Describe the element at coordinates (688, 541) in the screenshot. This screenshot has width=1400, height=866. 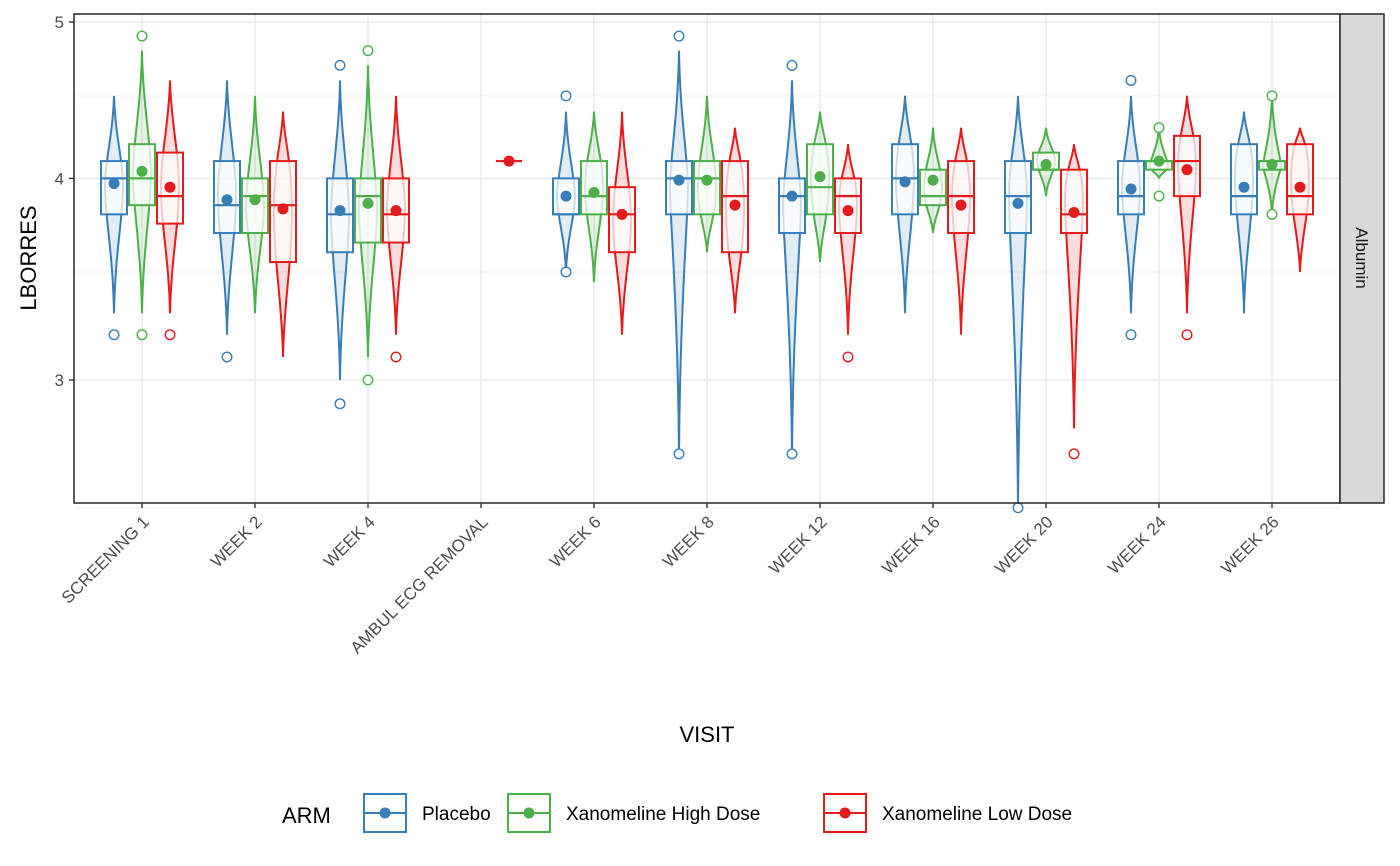
I see `x-tick-label: WEEK 8` at that location.